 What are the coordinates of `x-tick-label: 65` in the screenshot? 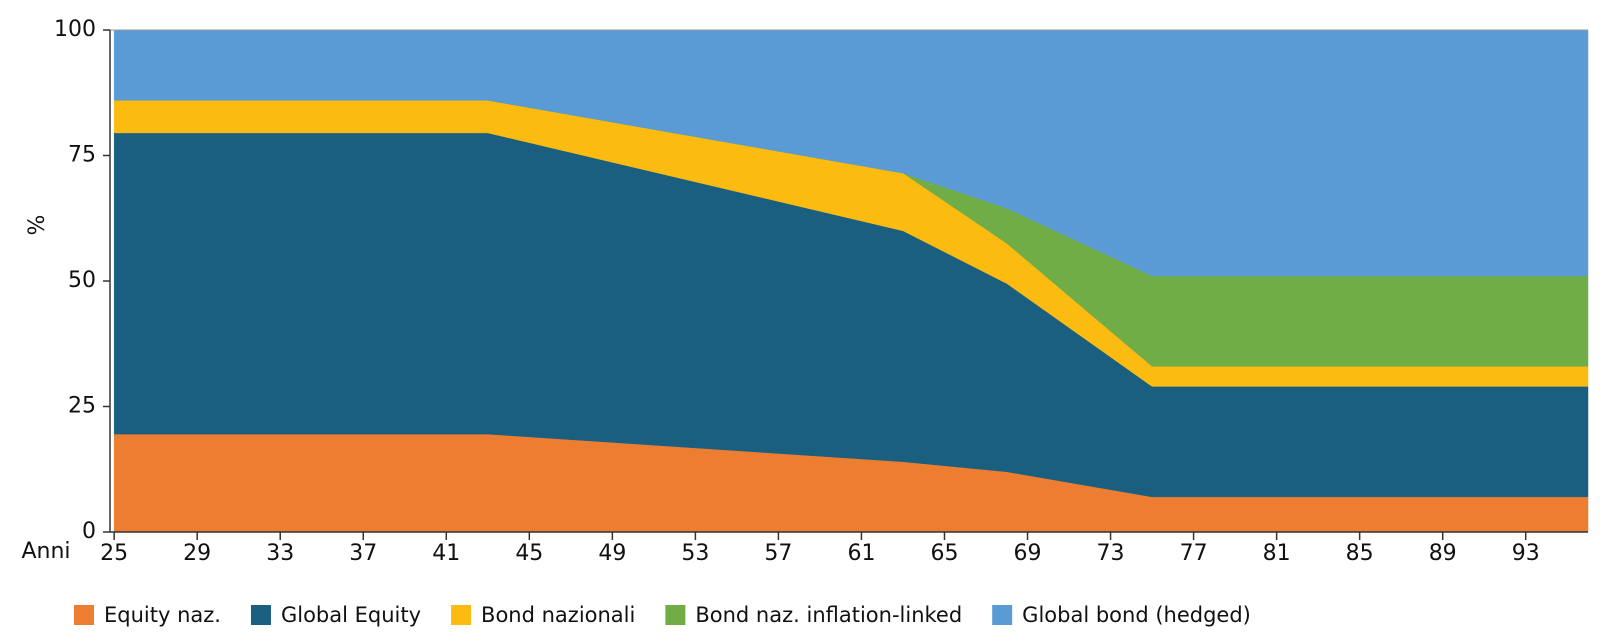 It's located at (944, 553).